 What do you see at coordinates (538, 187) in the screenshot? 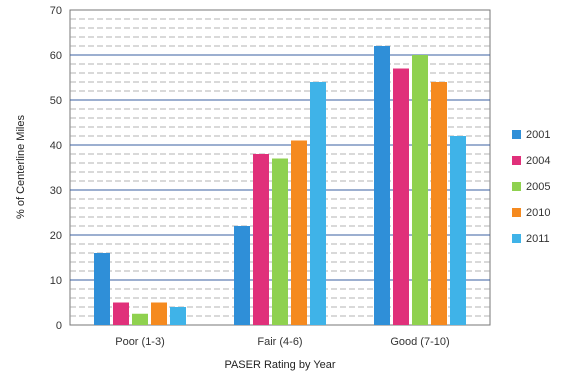
I see `legend-label: 2005` at bounding box center [538, 187].